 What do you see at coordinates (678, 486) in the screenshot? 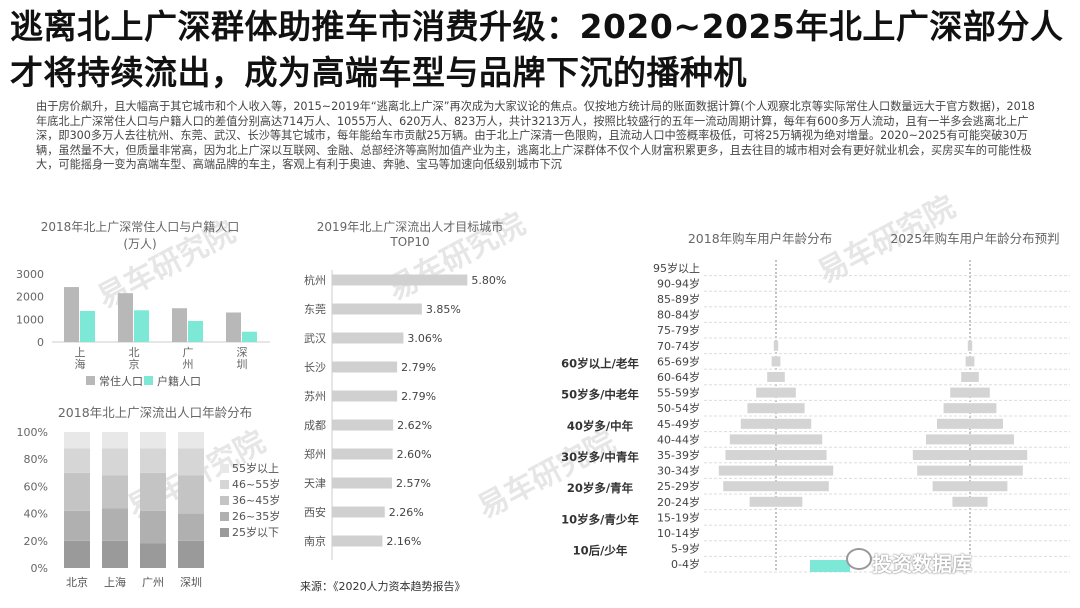
I see `age-label: 25-29岁` at bounding box center [678, 486].